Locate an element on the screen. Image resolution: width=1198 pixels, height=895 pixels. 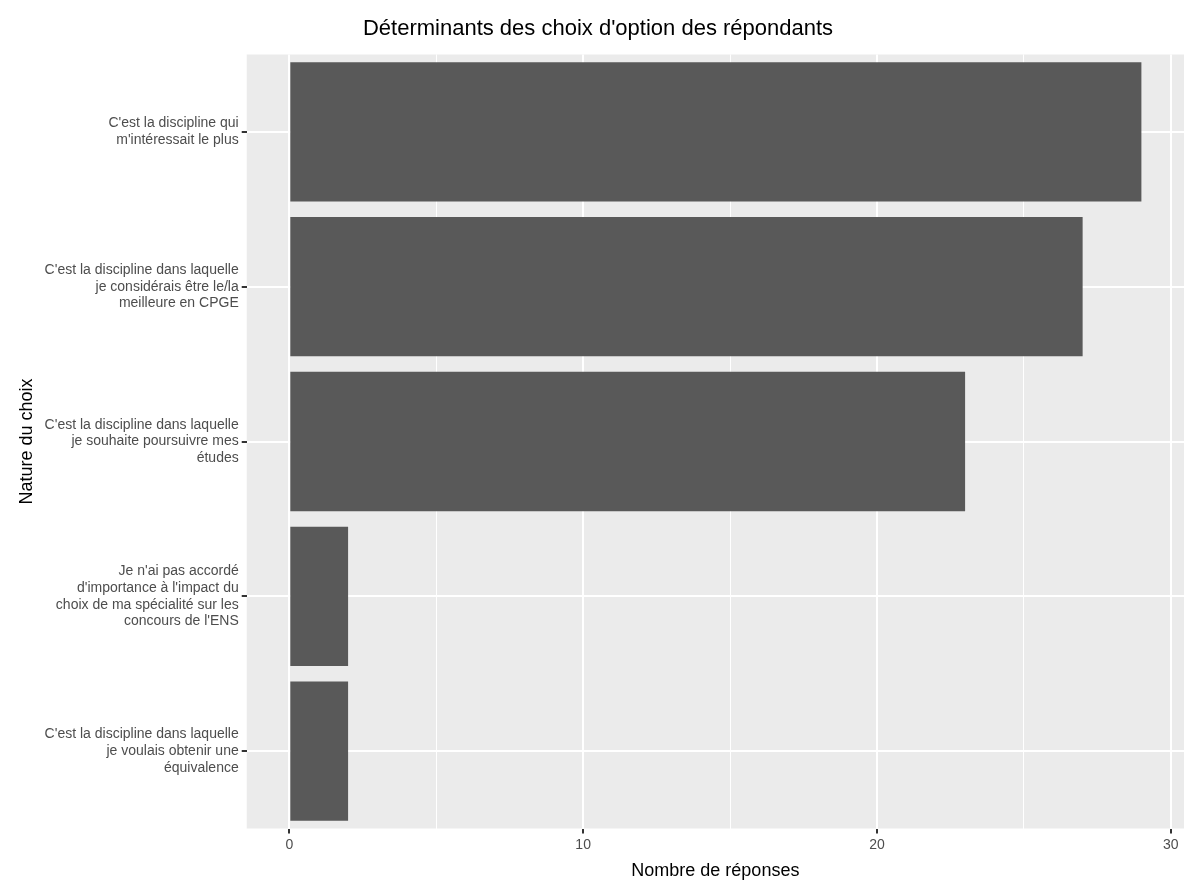
x-tick-label: 10 is located at coordinates (583, 843).